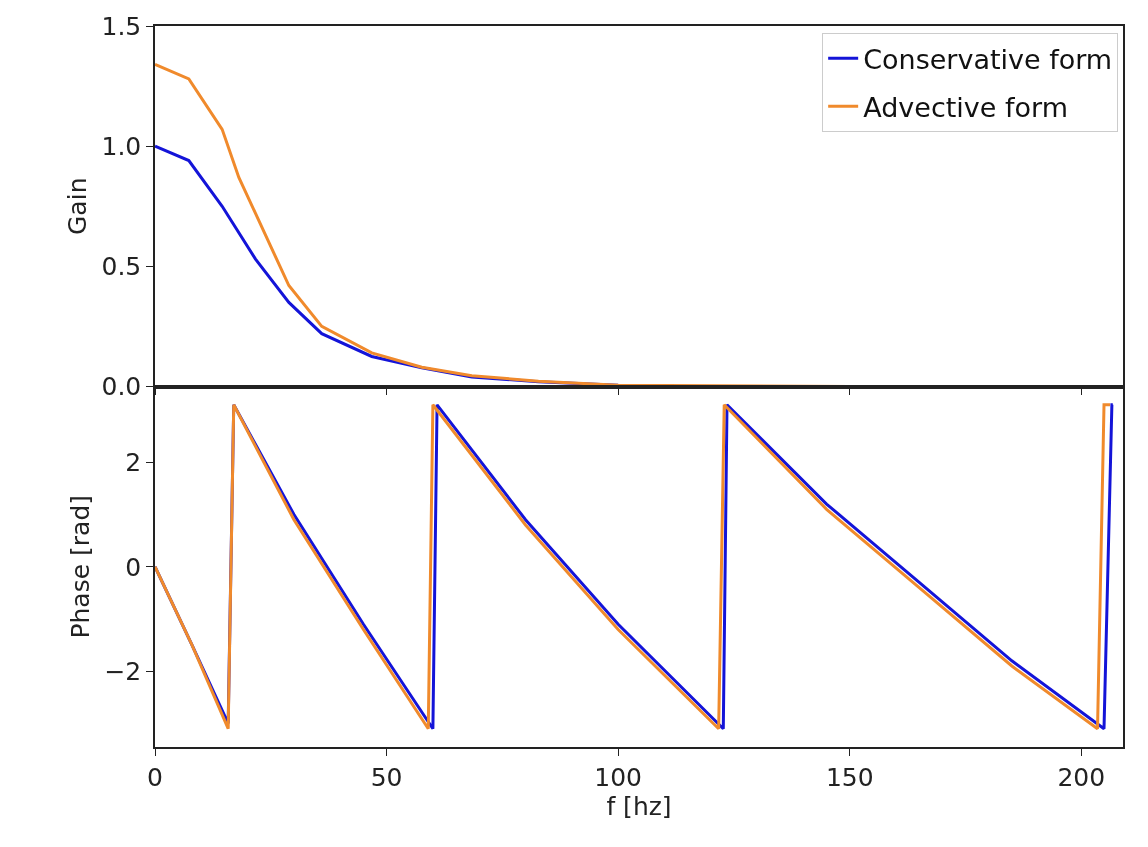 The width and height of the screenshot is (1148, 847). Describe the element at coordinates (133, 567) in the screenshot. I see `y-tick-label: 0` at that location.